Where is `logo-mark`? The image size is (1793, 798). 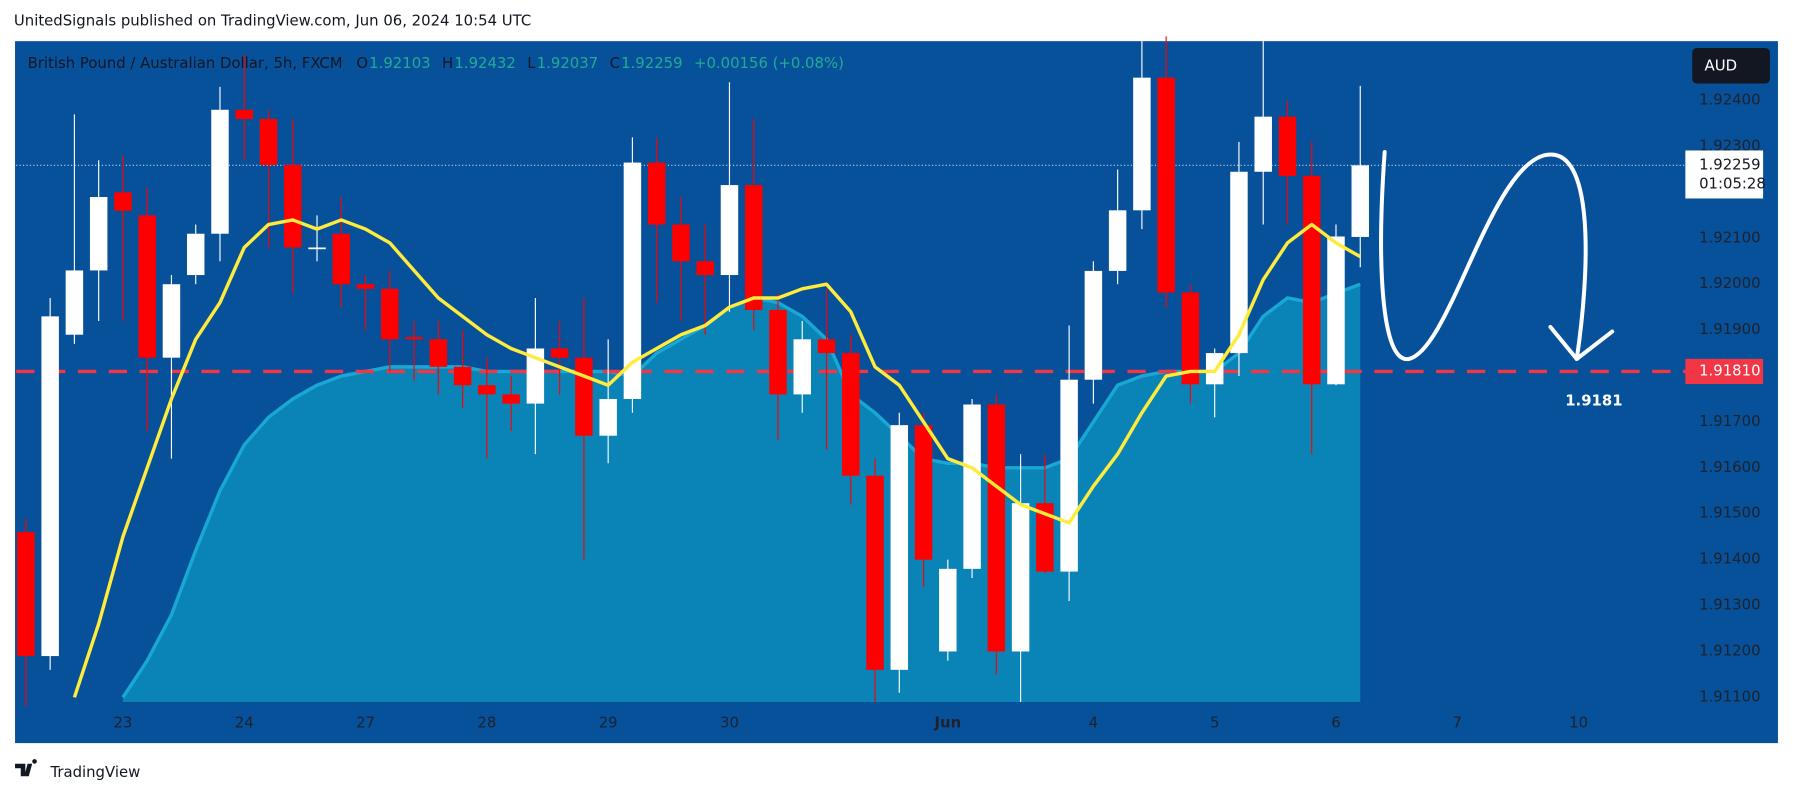 logo-mark is located at coordinates (26, 768).